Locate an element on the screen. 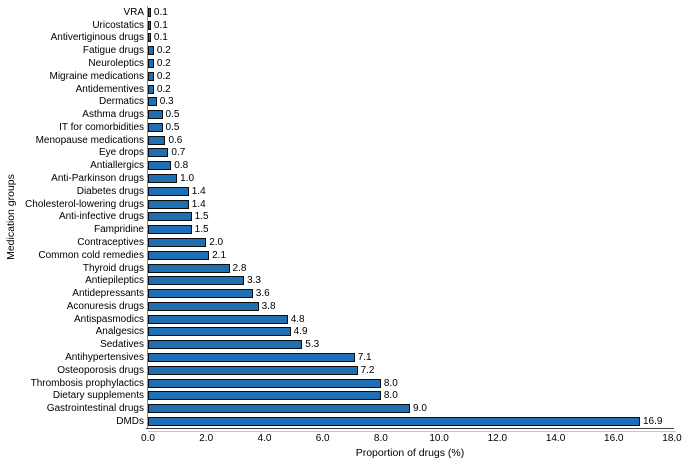  value-label: 0.5 is located at coordinates (172, 115).